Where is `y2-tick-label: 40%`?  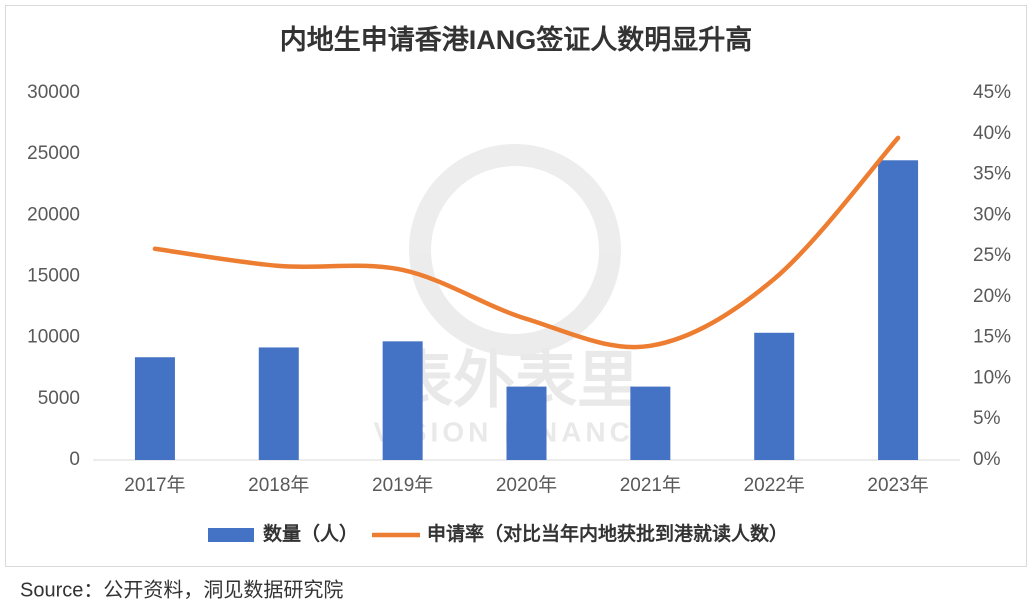 y2-tick-label: 40% is located at coordinates (992, 133).